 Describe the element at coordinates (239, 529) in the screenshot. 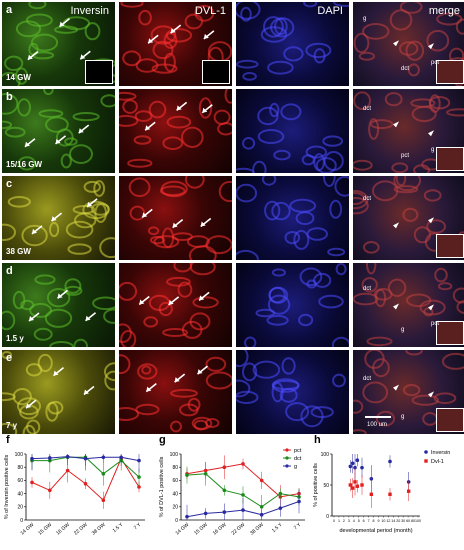

I see `x-tick-label: 22 GW` at that location.